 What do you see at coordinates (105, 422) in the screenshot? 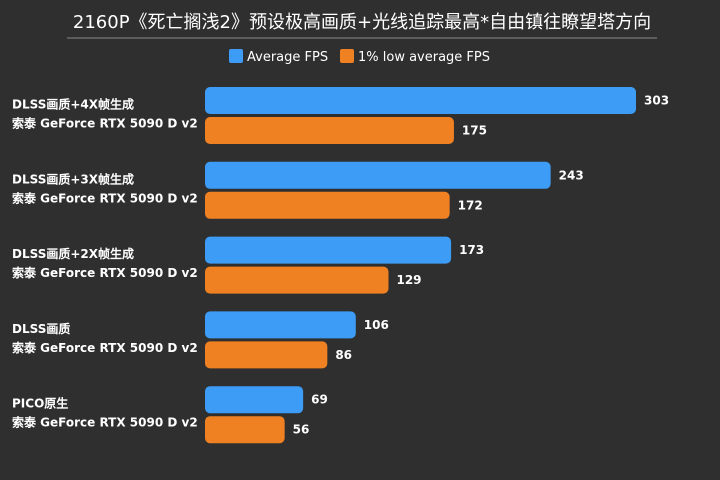
I see `category-label-4-1: 索泰 GeForce RTX 5090 D v2` at bounding box center [105, 422].